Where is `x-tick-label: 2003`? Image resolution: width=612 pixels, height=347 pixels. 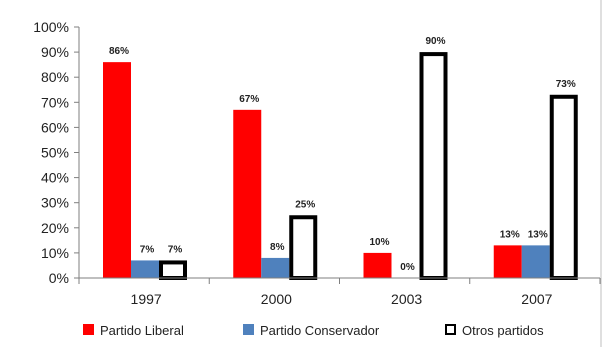
x-tick-label: 2003 is located at coordinates (406, 299).